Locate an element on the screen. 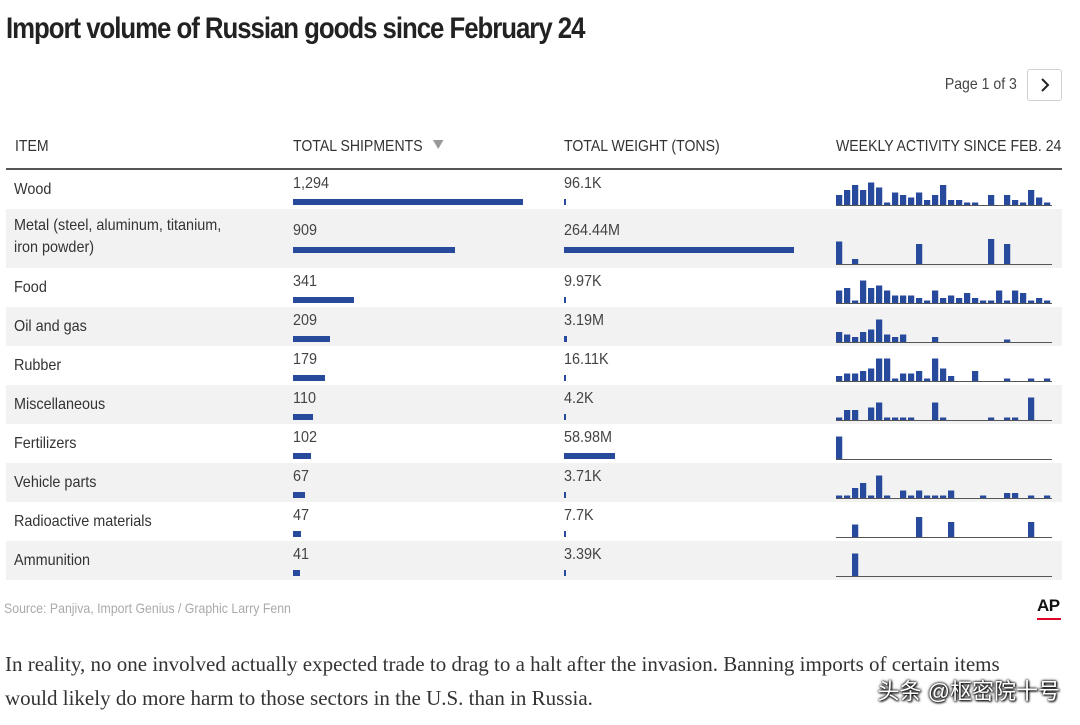  next-page-button is located at coordinates (1044, 85).